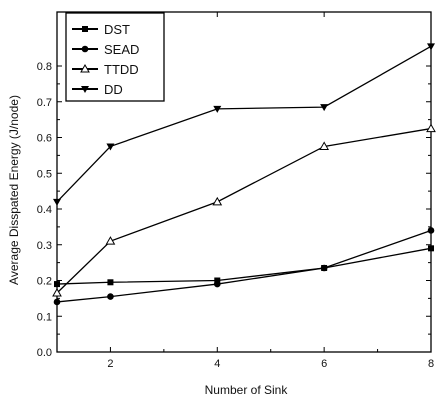 Image resolution: width=437 pixels, height=401 pixels. Describe the element at coordinates (117, 29) in the screenshot. I see `legend-label-dst: DST` at that location.